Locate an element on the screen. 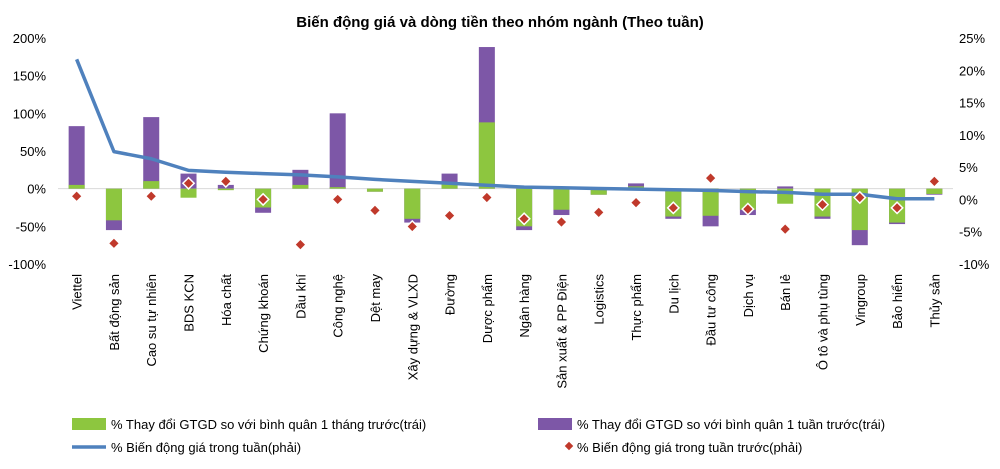 The width and height of the screenshot is (1000, 469). left-tick-label: 50% is located at coordinates (33, 151).